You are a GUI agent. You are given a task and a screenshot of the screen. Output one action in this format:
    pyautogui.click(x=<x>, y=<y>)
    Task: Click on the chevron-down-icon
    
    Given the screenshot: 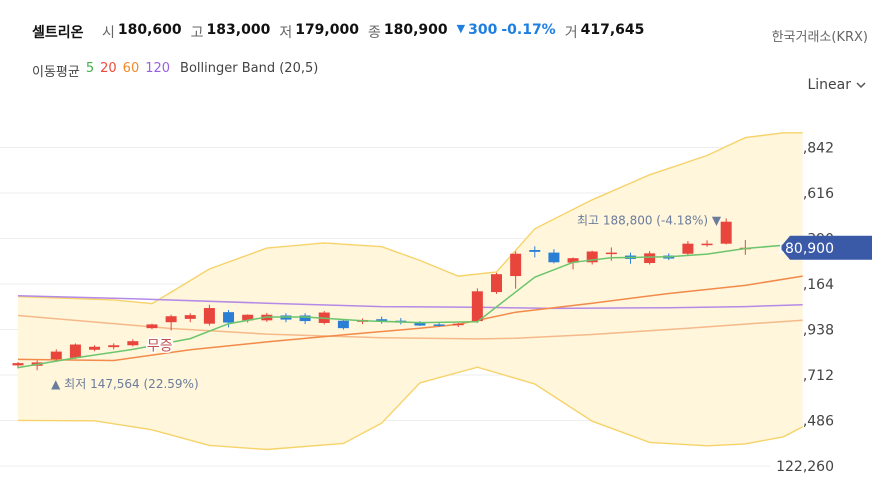 What is the action you would take?
    pyautogui.click(x=861, y=84)
    